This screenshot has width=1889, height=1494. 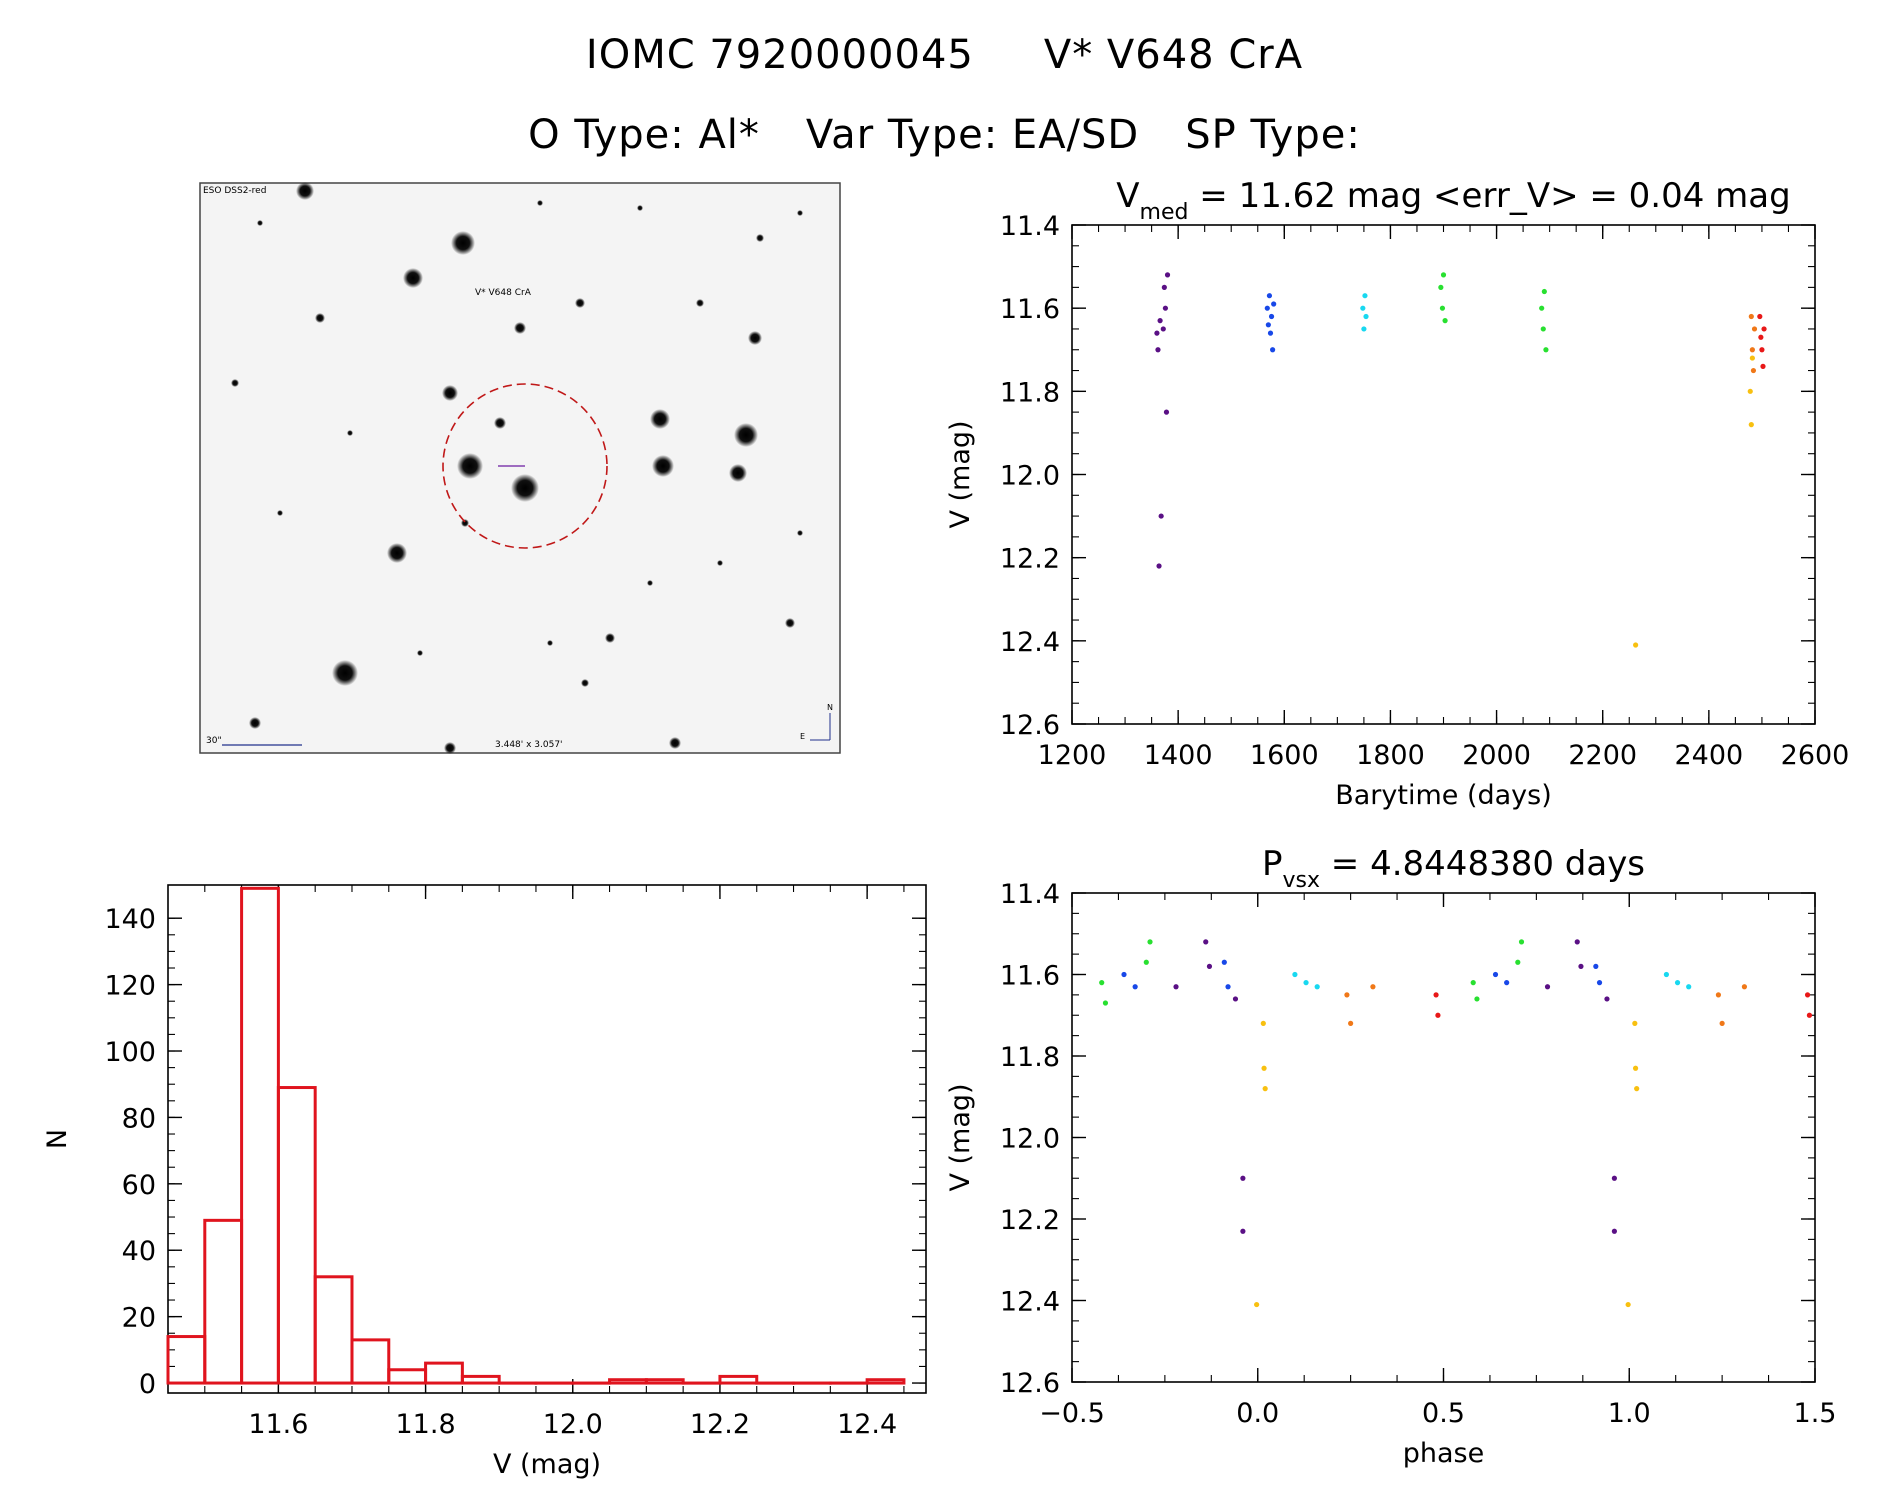 What do you see at coordinates (1072, 1413) in the screenshot?
I see `x-tick-label: −0.5` at bounding box center [1072, 1413].